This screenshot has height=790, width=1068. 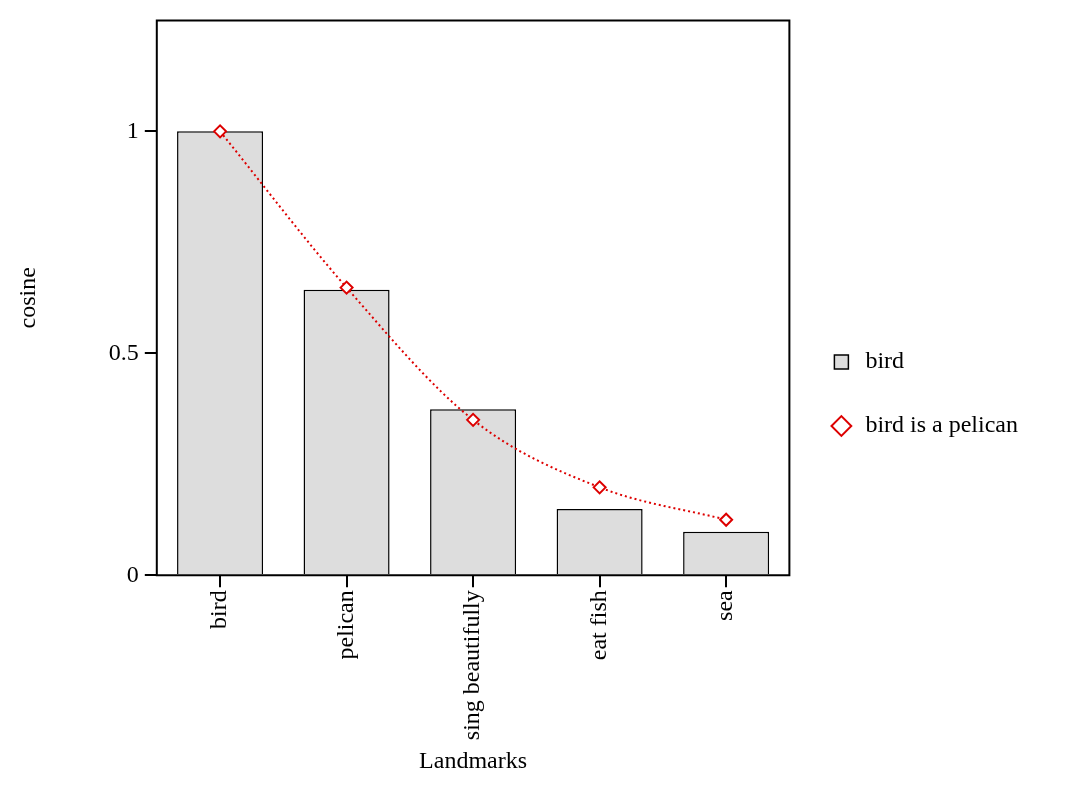 What do you see at coordinates (942, 424) in the screenshot?
I see `legend-label: bird is a pelican` at bounding box center [942, 424].